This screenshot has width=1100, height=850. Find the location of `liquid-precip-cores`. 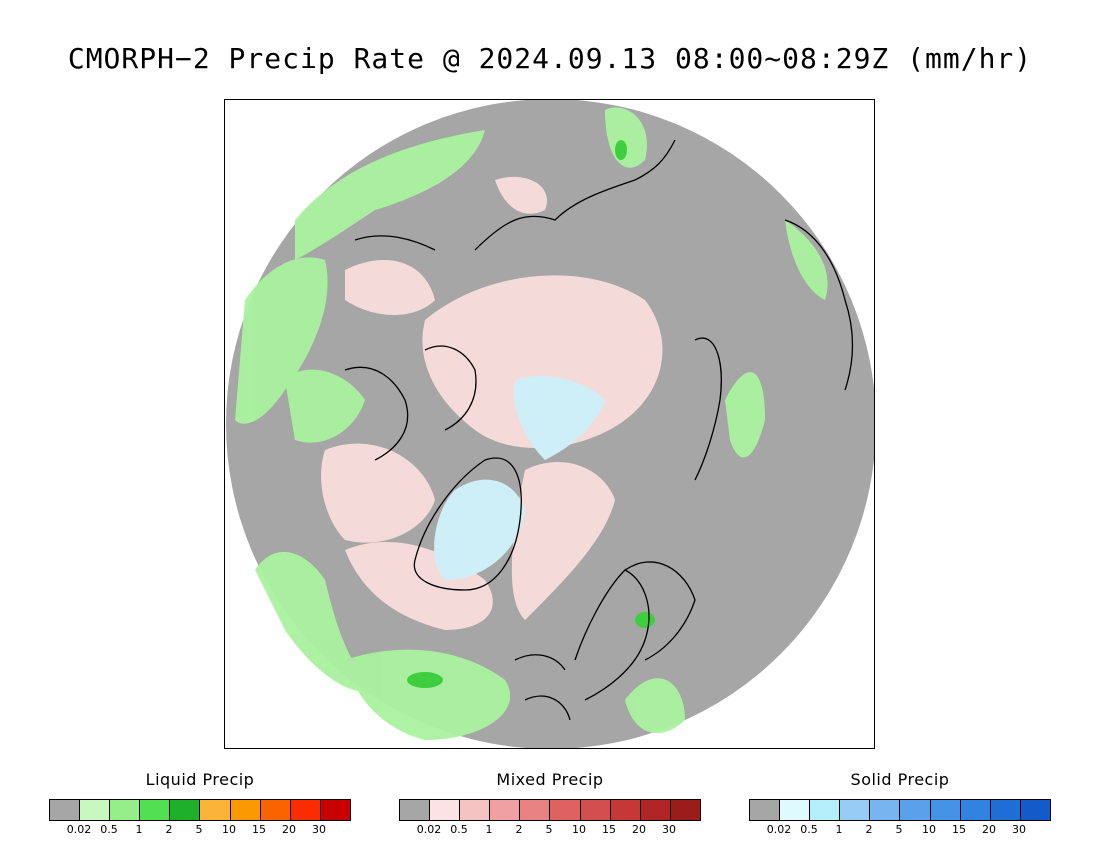

liquid-precip-cores is located at coordinates (531, 414).